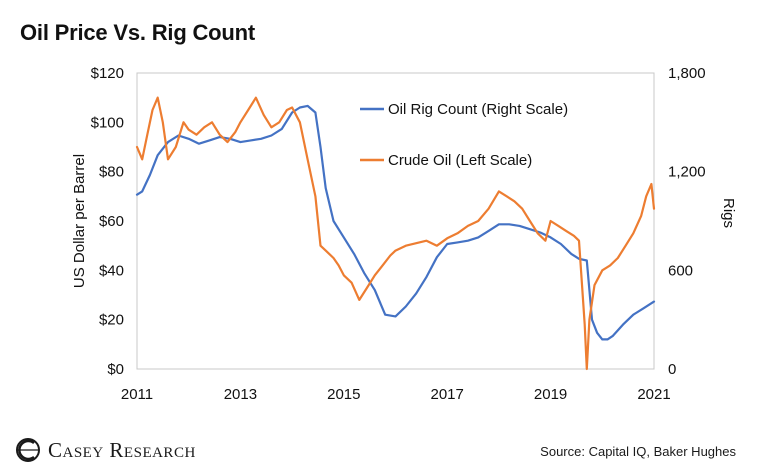  Describe the element at coordinates (137, 32) in the screenshot. I see `chart-title: Oil Price Vs. Rig Count` at that location.